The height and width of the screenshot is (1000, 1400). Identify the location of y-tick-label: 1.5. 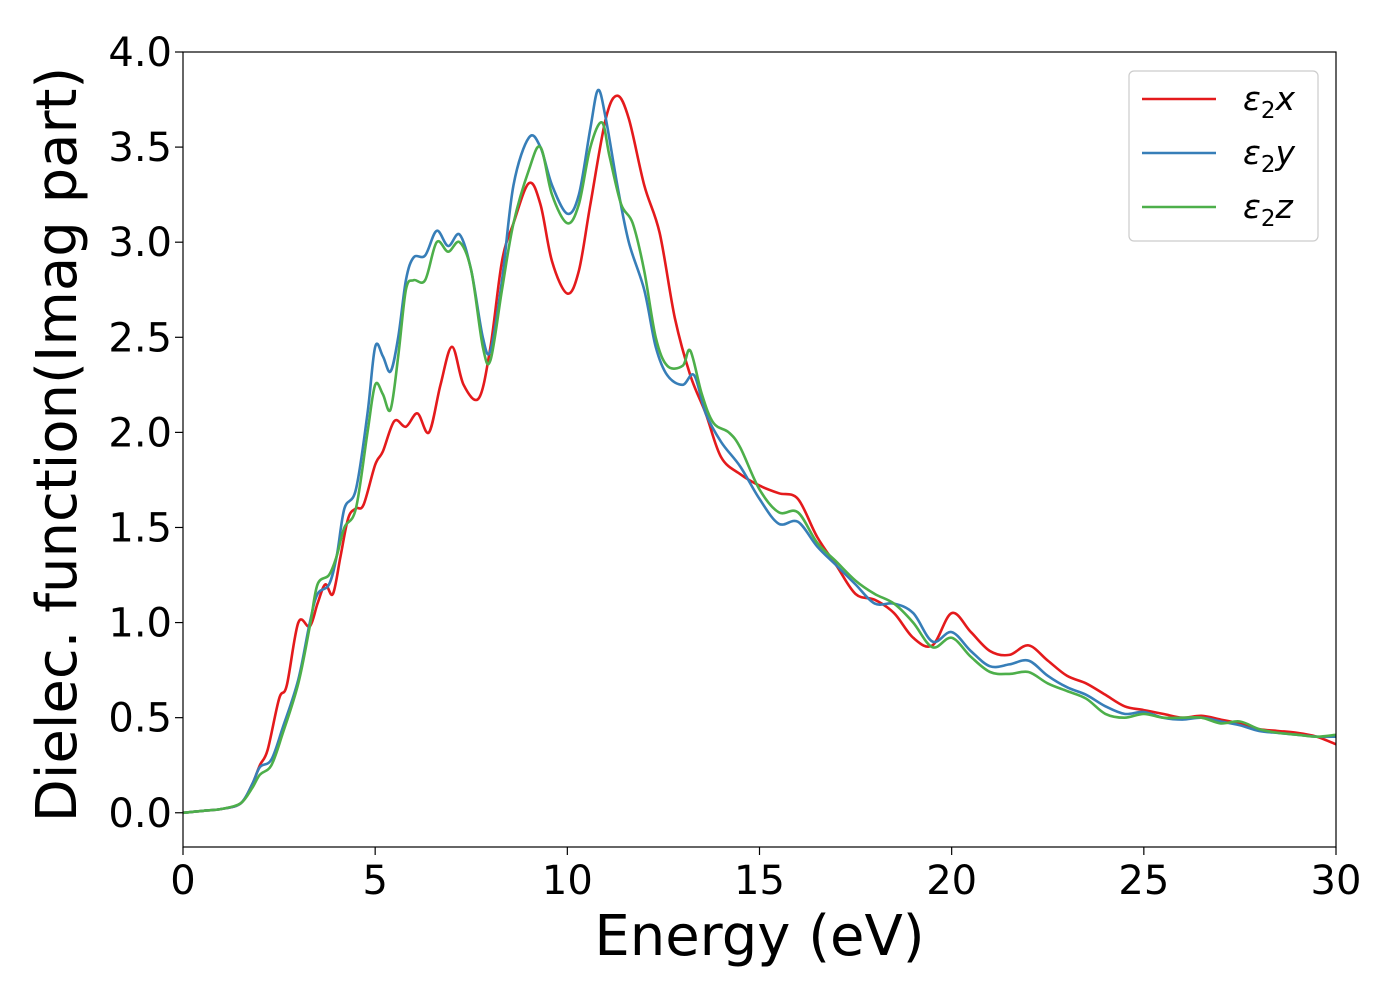
(140, 528).